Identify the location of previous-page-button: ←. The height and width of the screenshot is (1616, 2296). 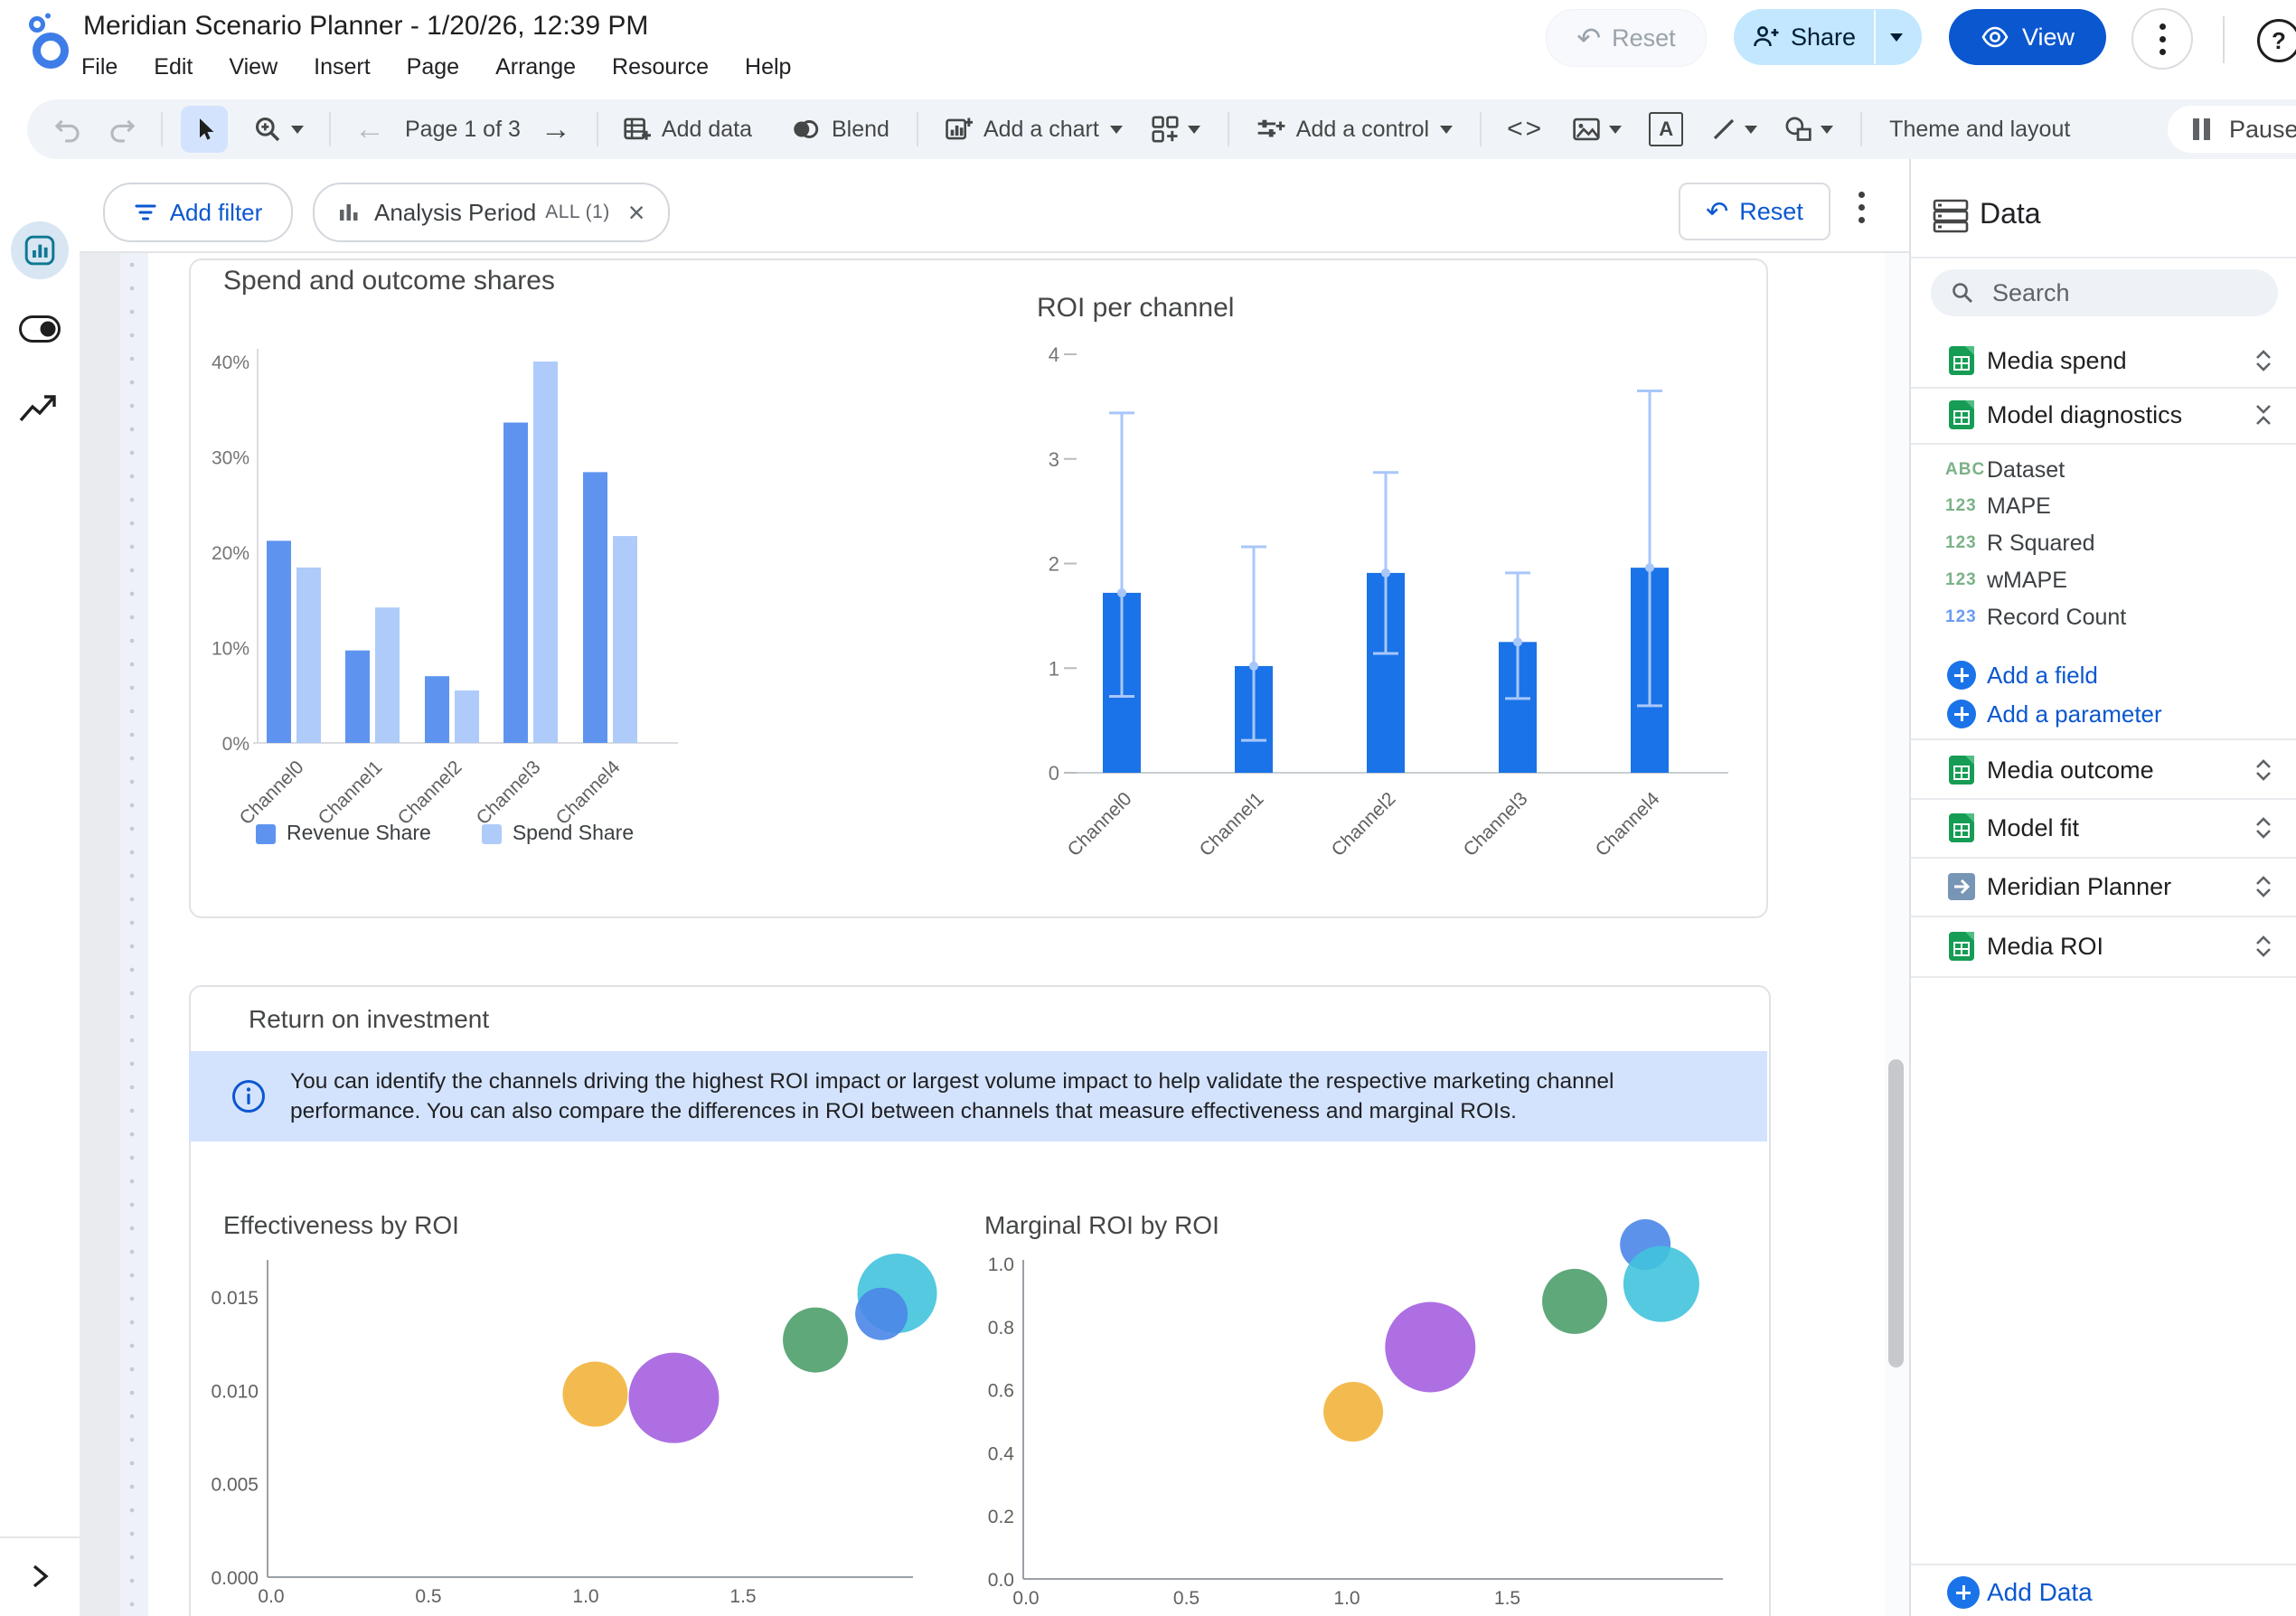
(369, 129).